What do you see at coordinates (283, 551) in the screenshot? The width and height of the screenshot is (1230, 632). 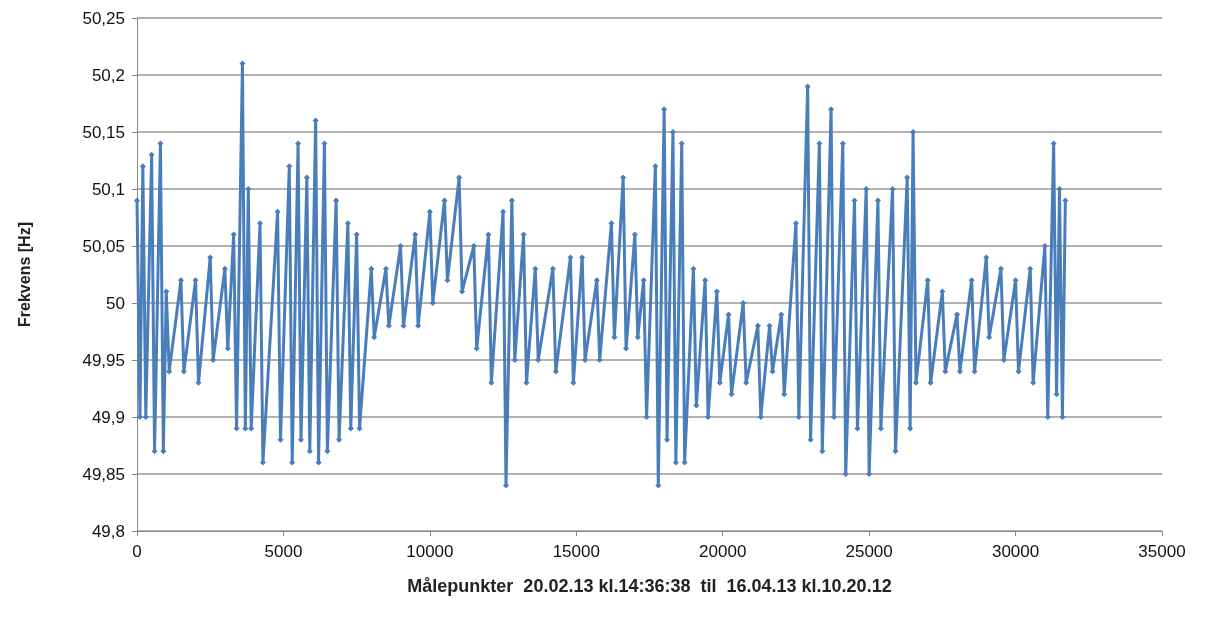 I see `x-tick-label: 5000` at bounding box center [283, 551].